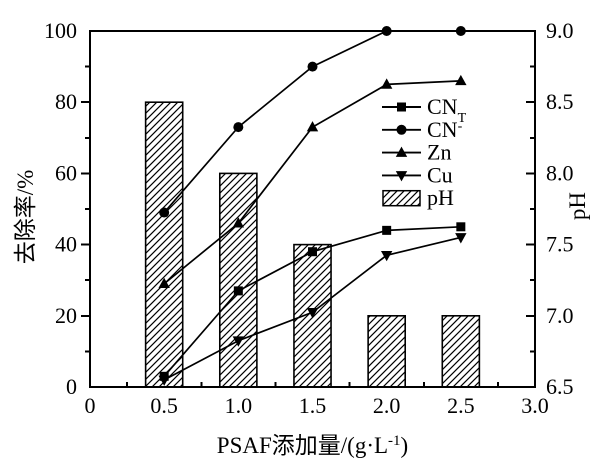 The height and width of the screenshot is (472, 609). Describe the element at coordinates (401, 198) in the screenshot. I see `legend-swatch-ph` at that location.